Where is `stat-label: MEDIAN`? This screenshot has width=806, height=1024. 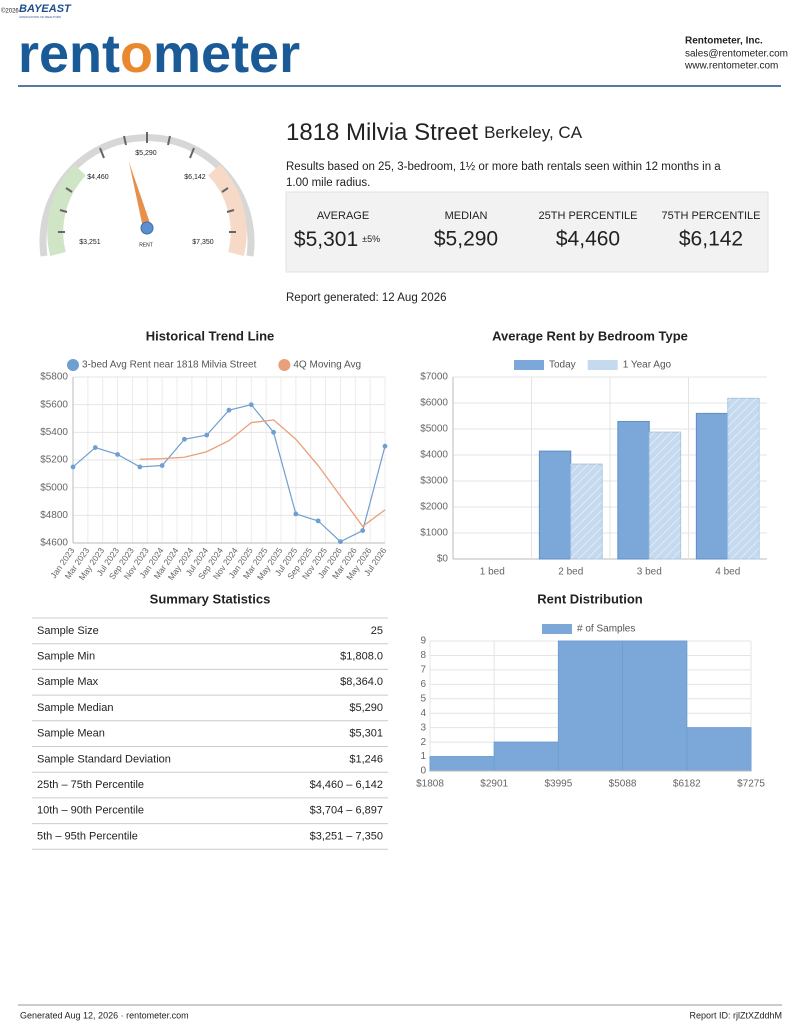 stat-label: MEDIAN is located at coordinates (466, 216).